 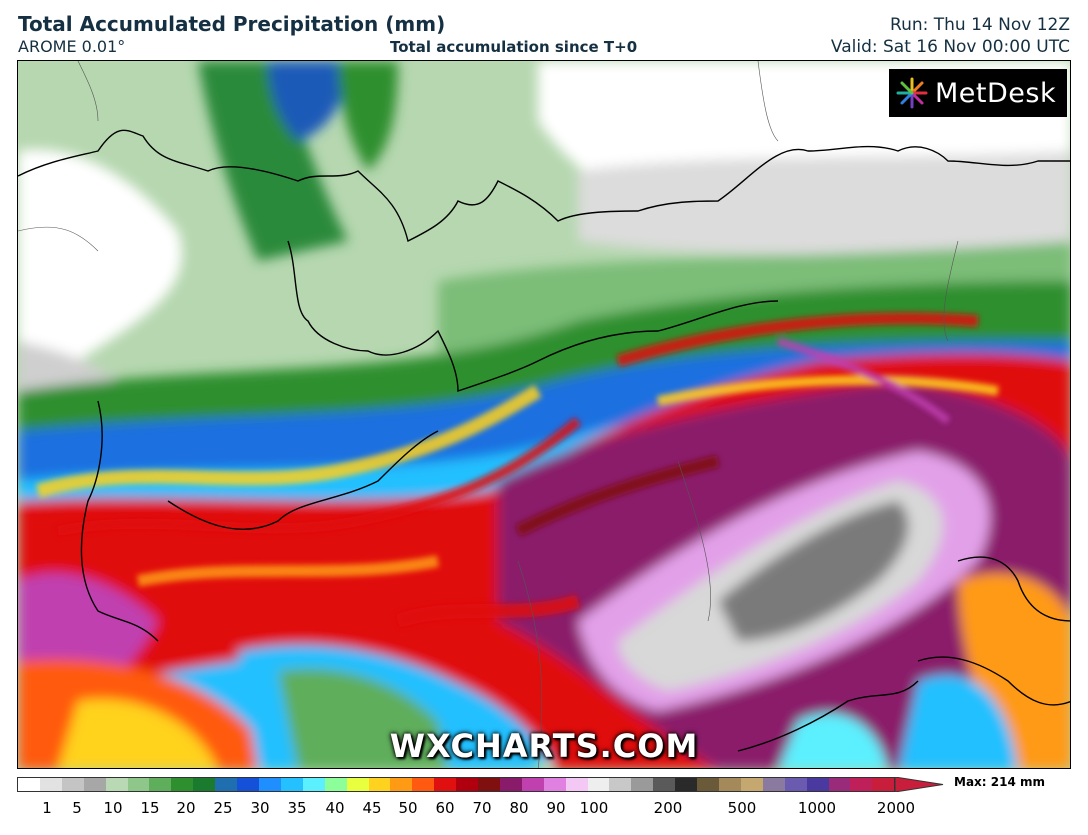 What do you see at coordinates (514, 47) in the screenshot?
I see `chart-subtitle: Total accumulation since T+0` at bounding box center [514, 47].